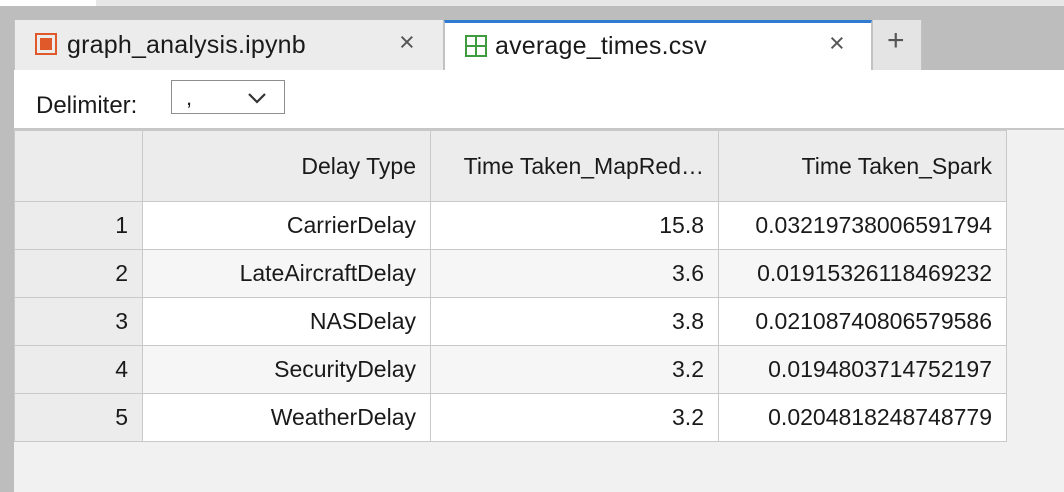 Image resolution: width=1064 pixels, height=492 pixels. I want to click on table-row: 4 SecurityDelay 3.2 0.0194803714752197, so click(510, 369).